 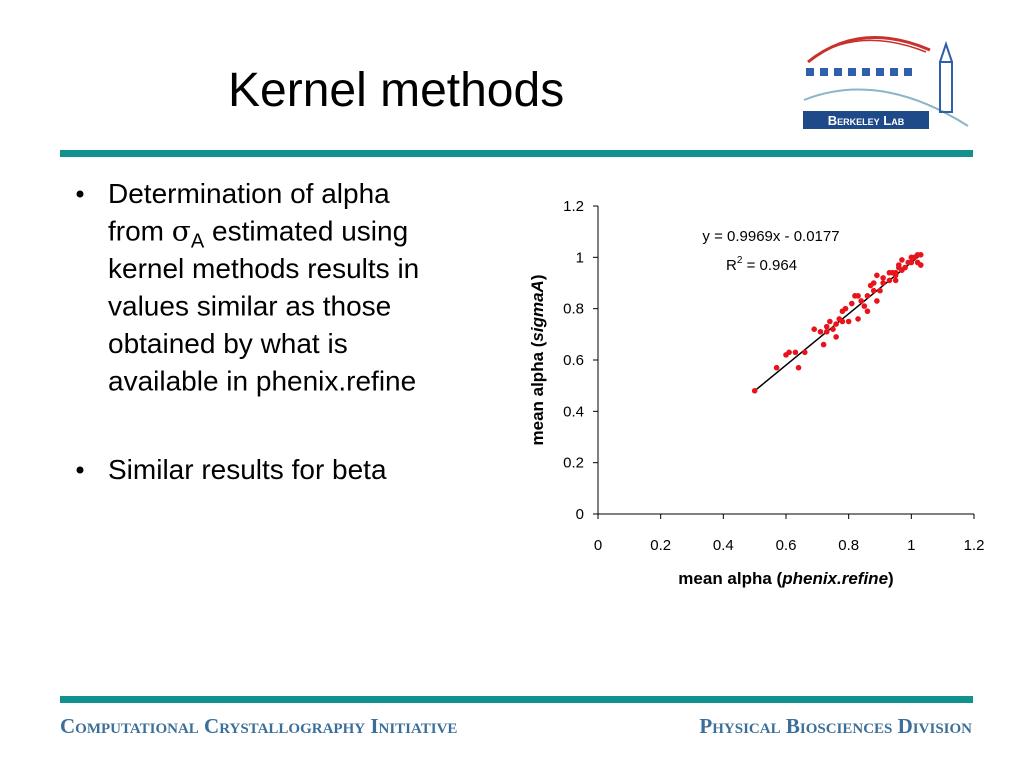 I want to click on bullet-line: obtained by what is, so click(x=228, y=343).